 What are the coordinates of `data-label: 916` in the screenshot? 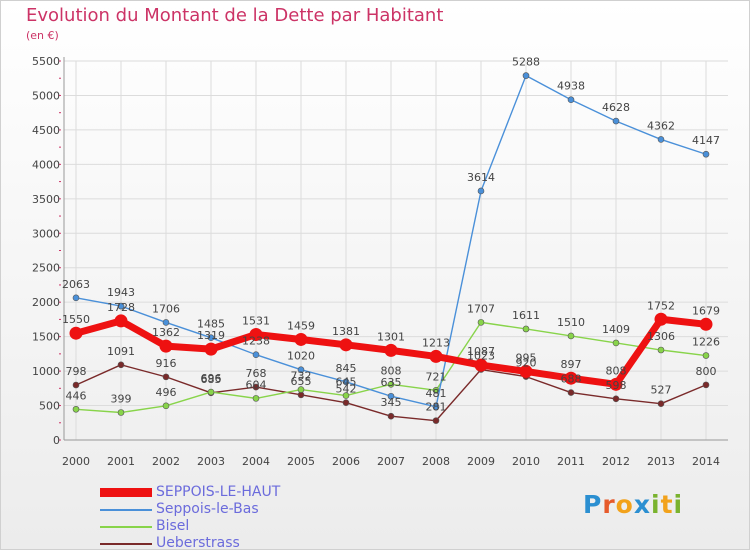 It's located at (166, 363).